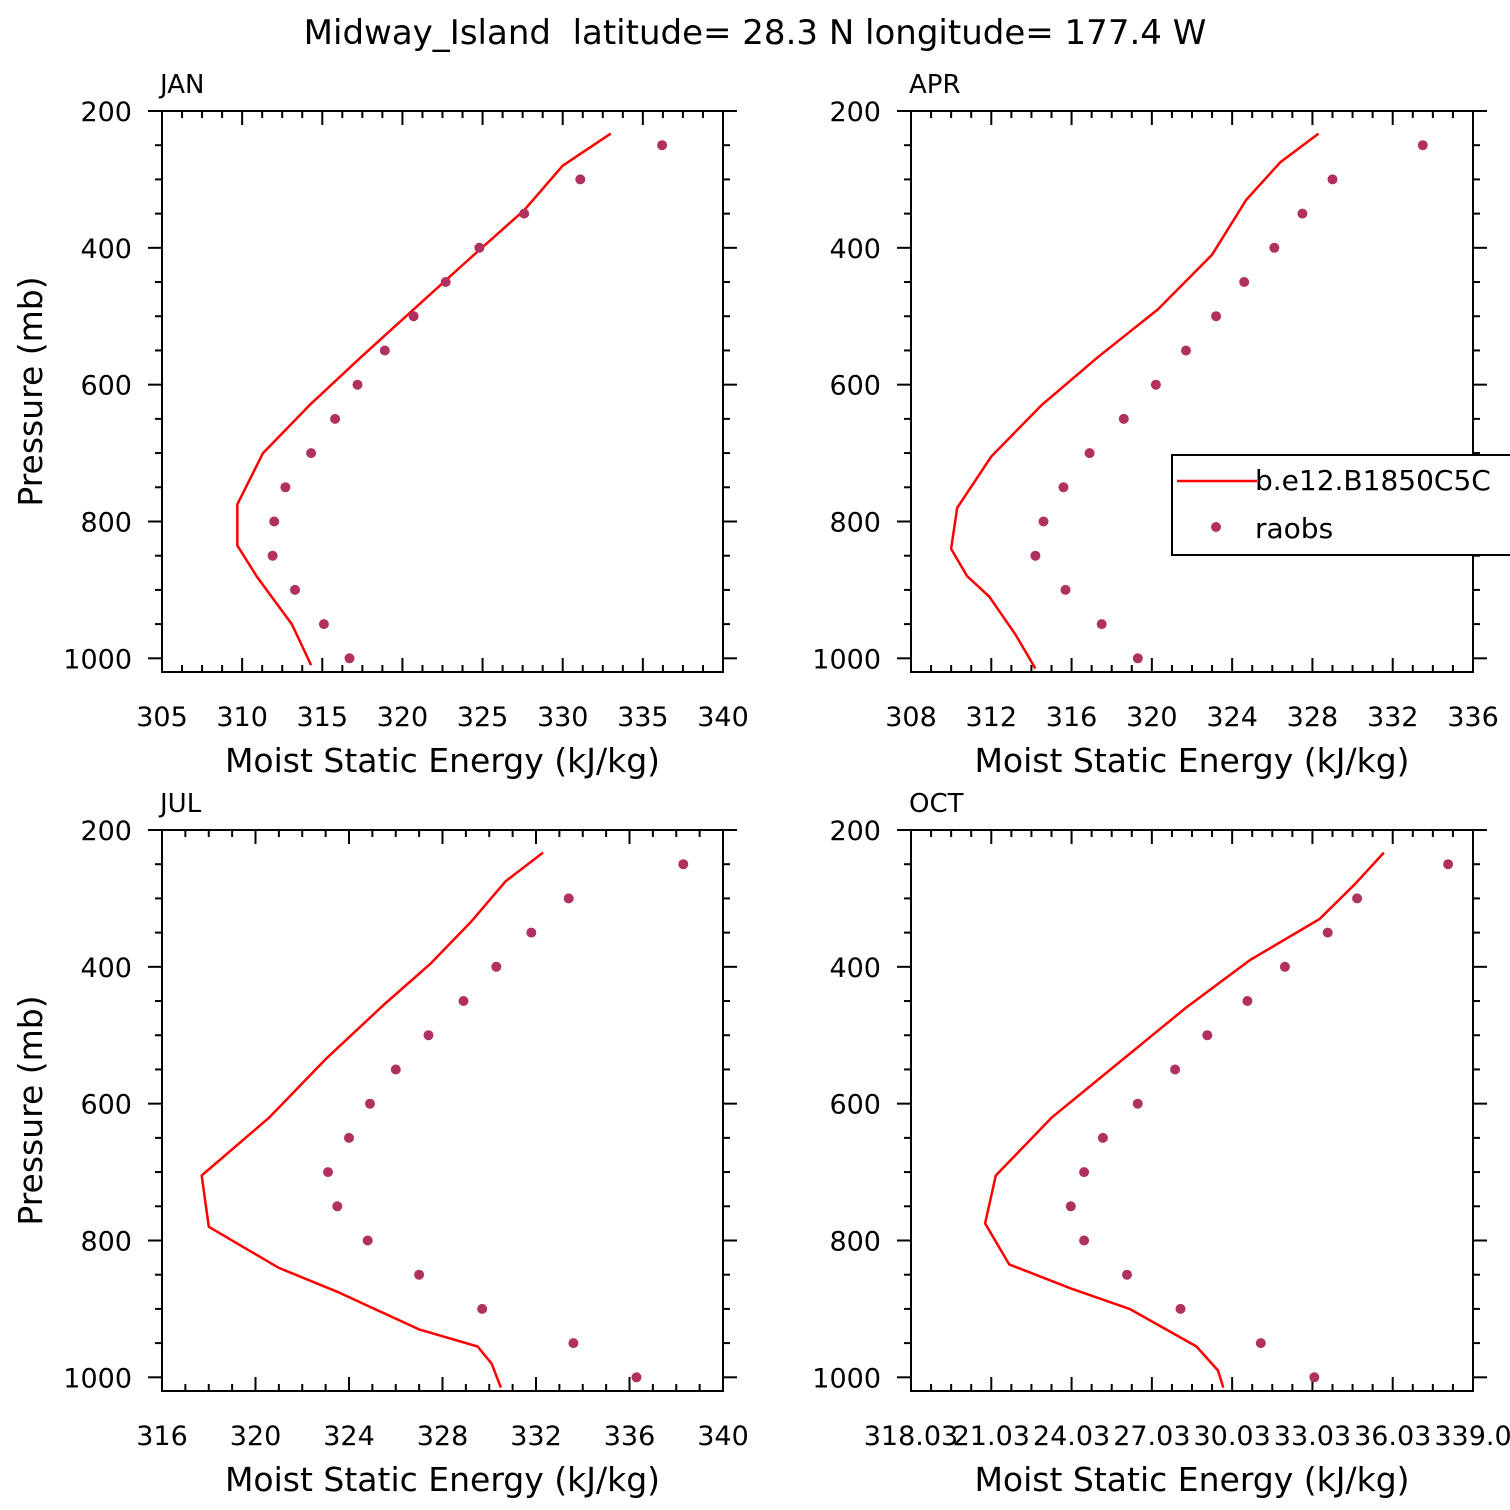 The width and height of the screenshot is (1510, 1510). What do you see at coordinates (162, 717) in the screenshot?
I see `x-tick-label: 305` at bounding box center [162, 717].